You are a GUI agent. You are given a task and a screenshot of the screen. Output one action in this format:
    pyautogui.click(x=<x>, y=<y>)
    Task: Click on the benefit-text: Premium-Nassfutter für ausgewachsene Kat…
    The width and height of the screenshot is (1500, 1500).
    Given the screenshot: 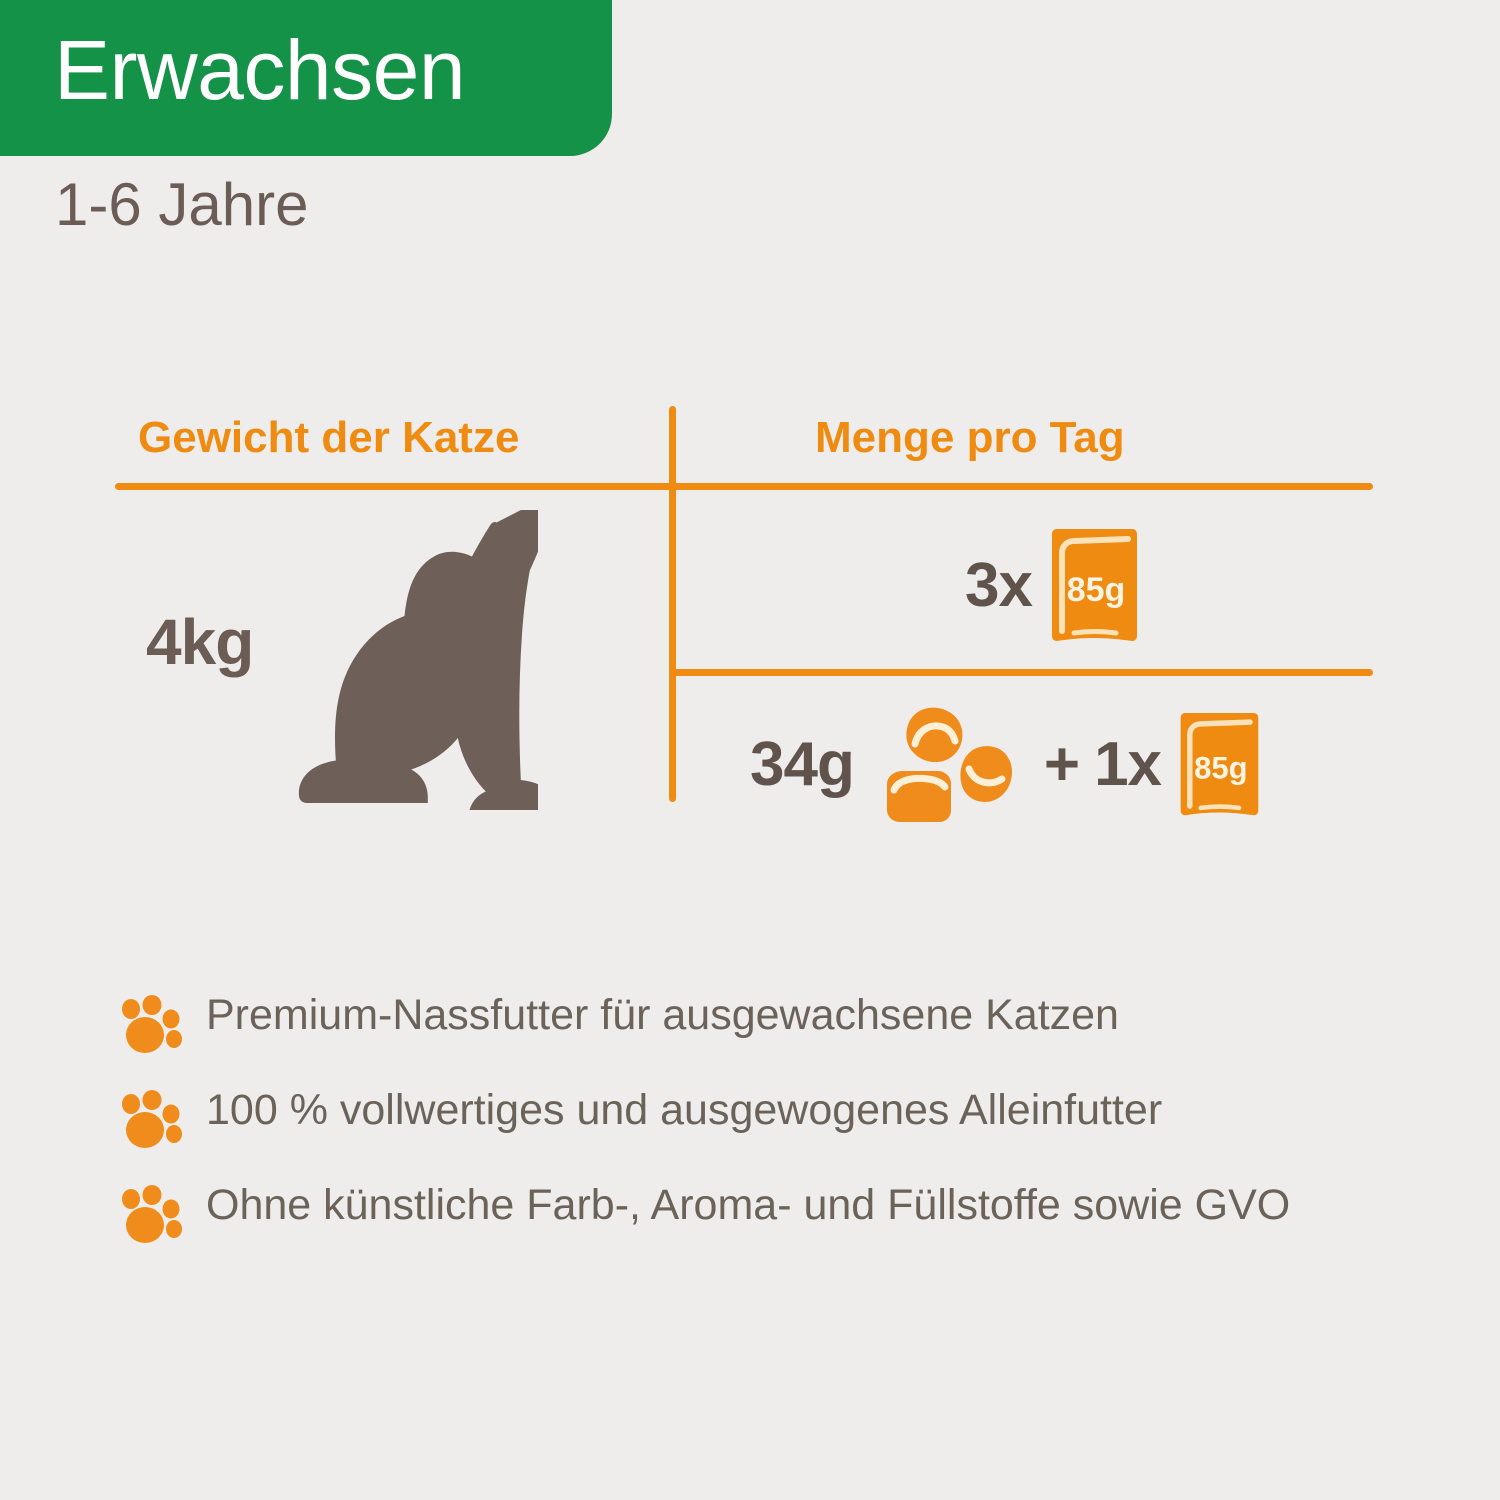 What is the action you would take?
    pyautogui.click(x=662, y=1015)
    